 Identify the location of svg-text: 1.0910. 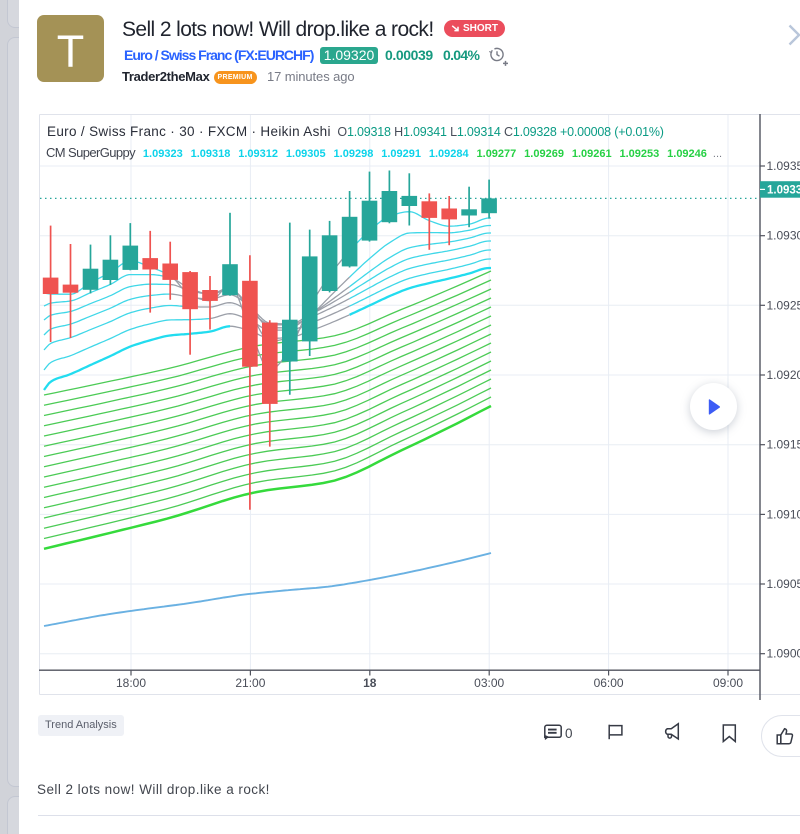
(783, 514).